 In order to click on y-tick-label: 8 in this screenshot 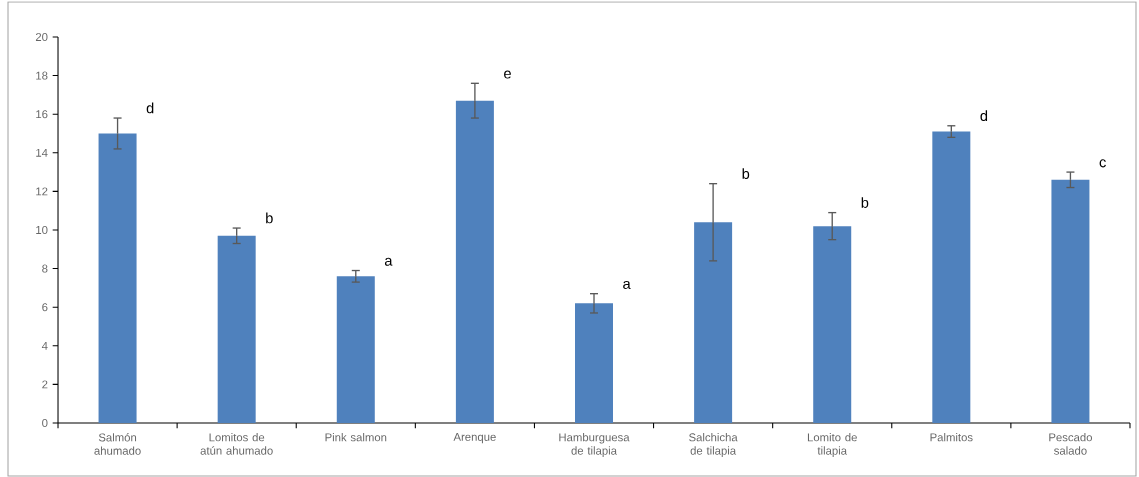, I will do `click(45, 268)`.